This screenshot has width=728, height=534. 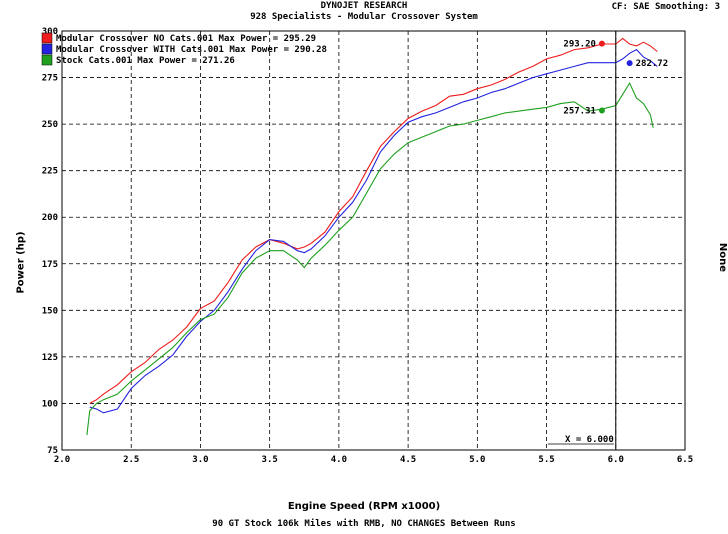 I want to click on y-tick-label: 275, so click(x=50, y=79).